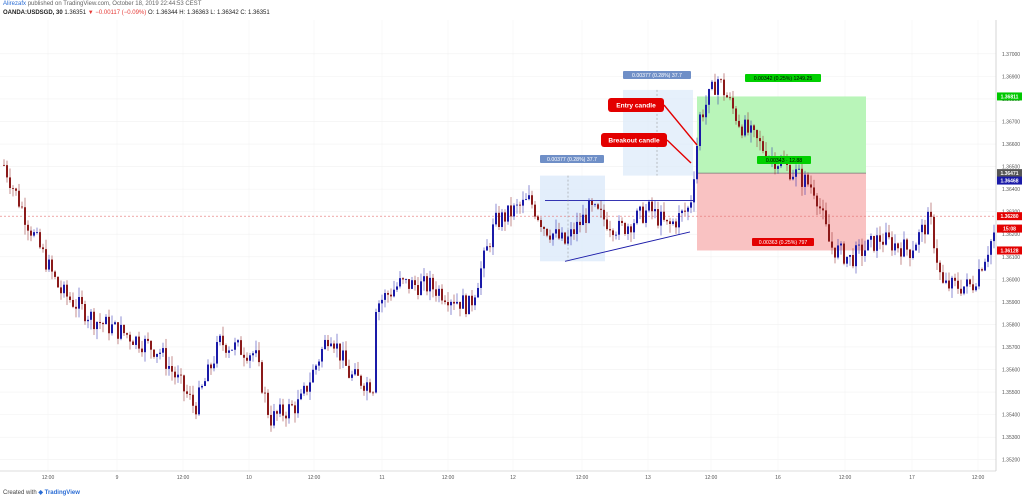 The width and height of the screenshot is (1024, 502). I want to click on tradingview-logo: ◆ TradingView, so click(59, 493).